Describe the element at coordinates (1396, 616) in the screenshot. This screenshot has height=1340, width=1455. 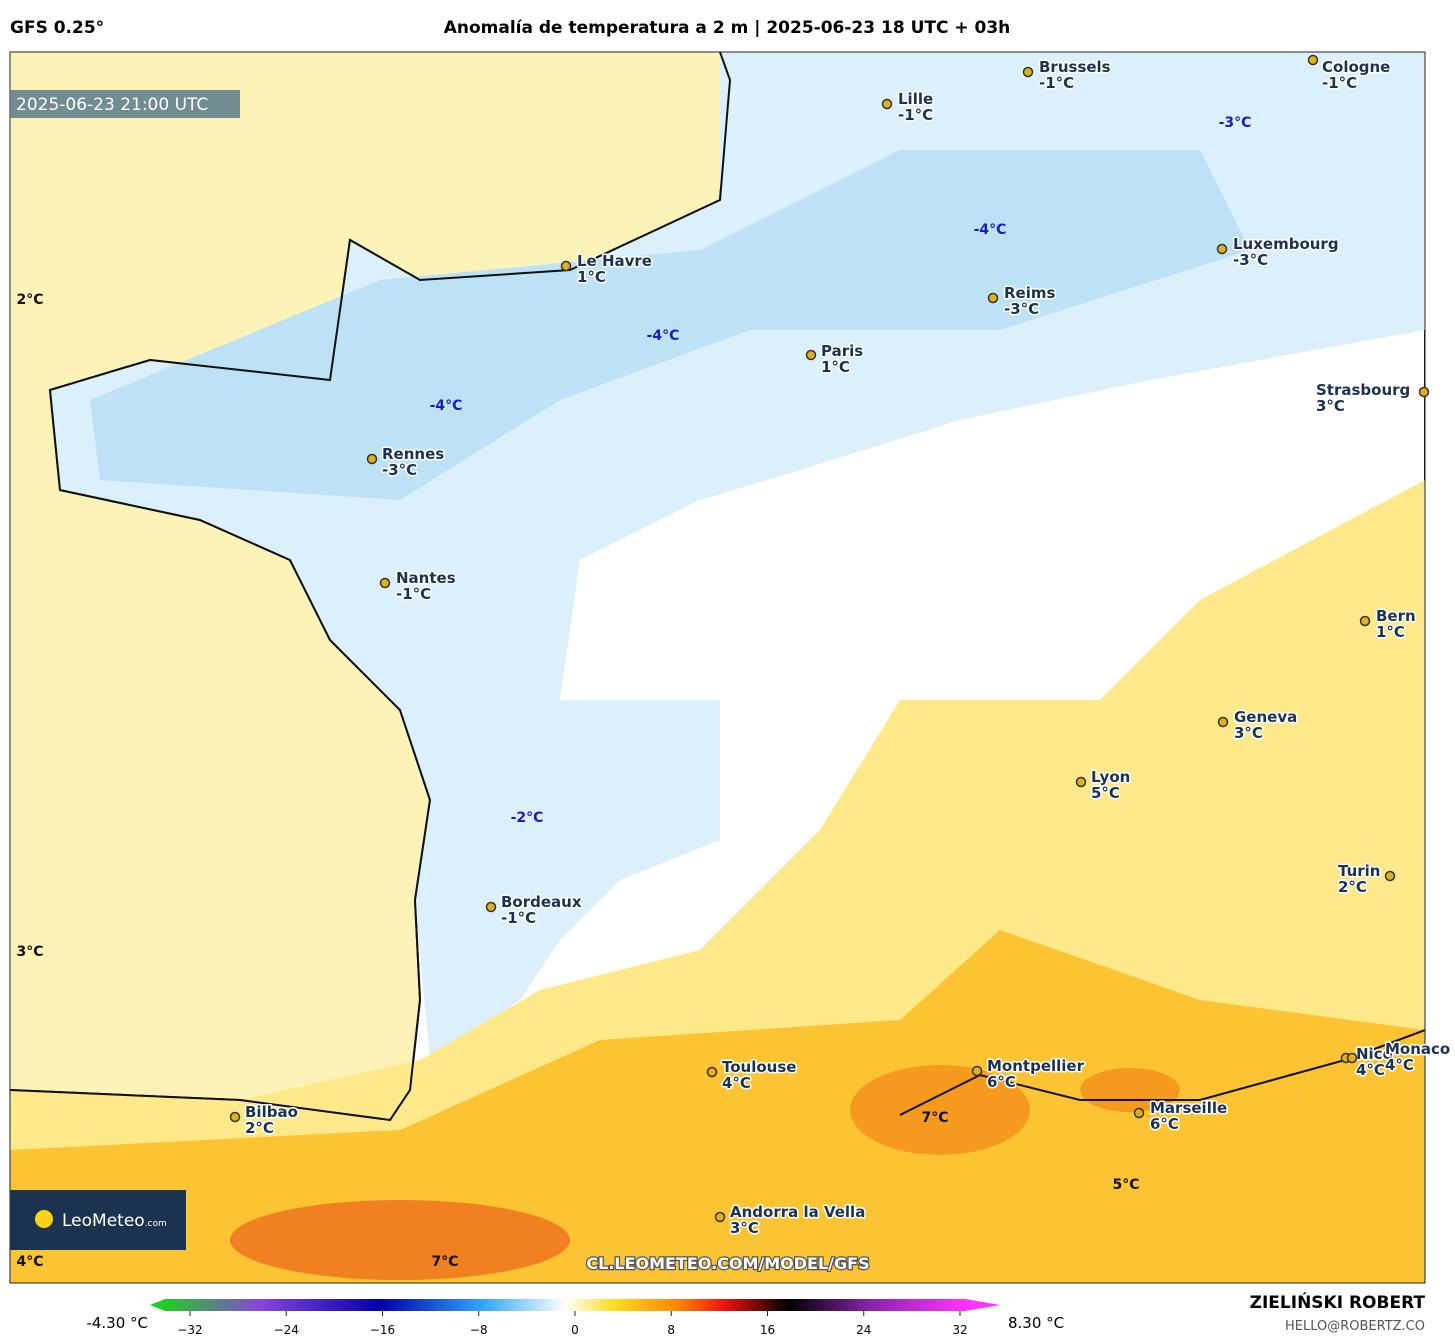
I see `city-name: Bern` at that location.